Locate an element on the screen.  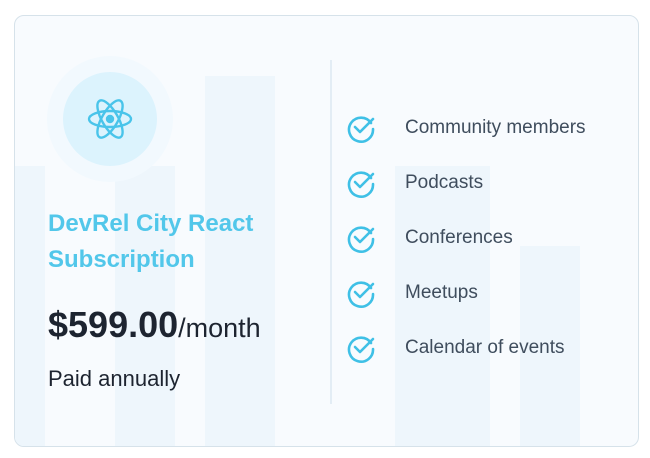
billing-note: Paid annually is located at coordinates (114, 378).